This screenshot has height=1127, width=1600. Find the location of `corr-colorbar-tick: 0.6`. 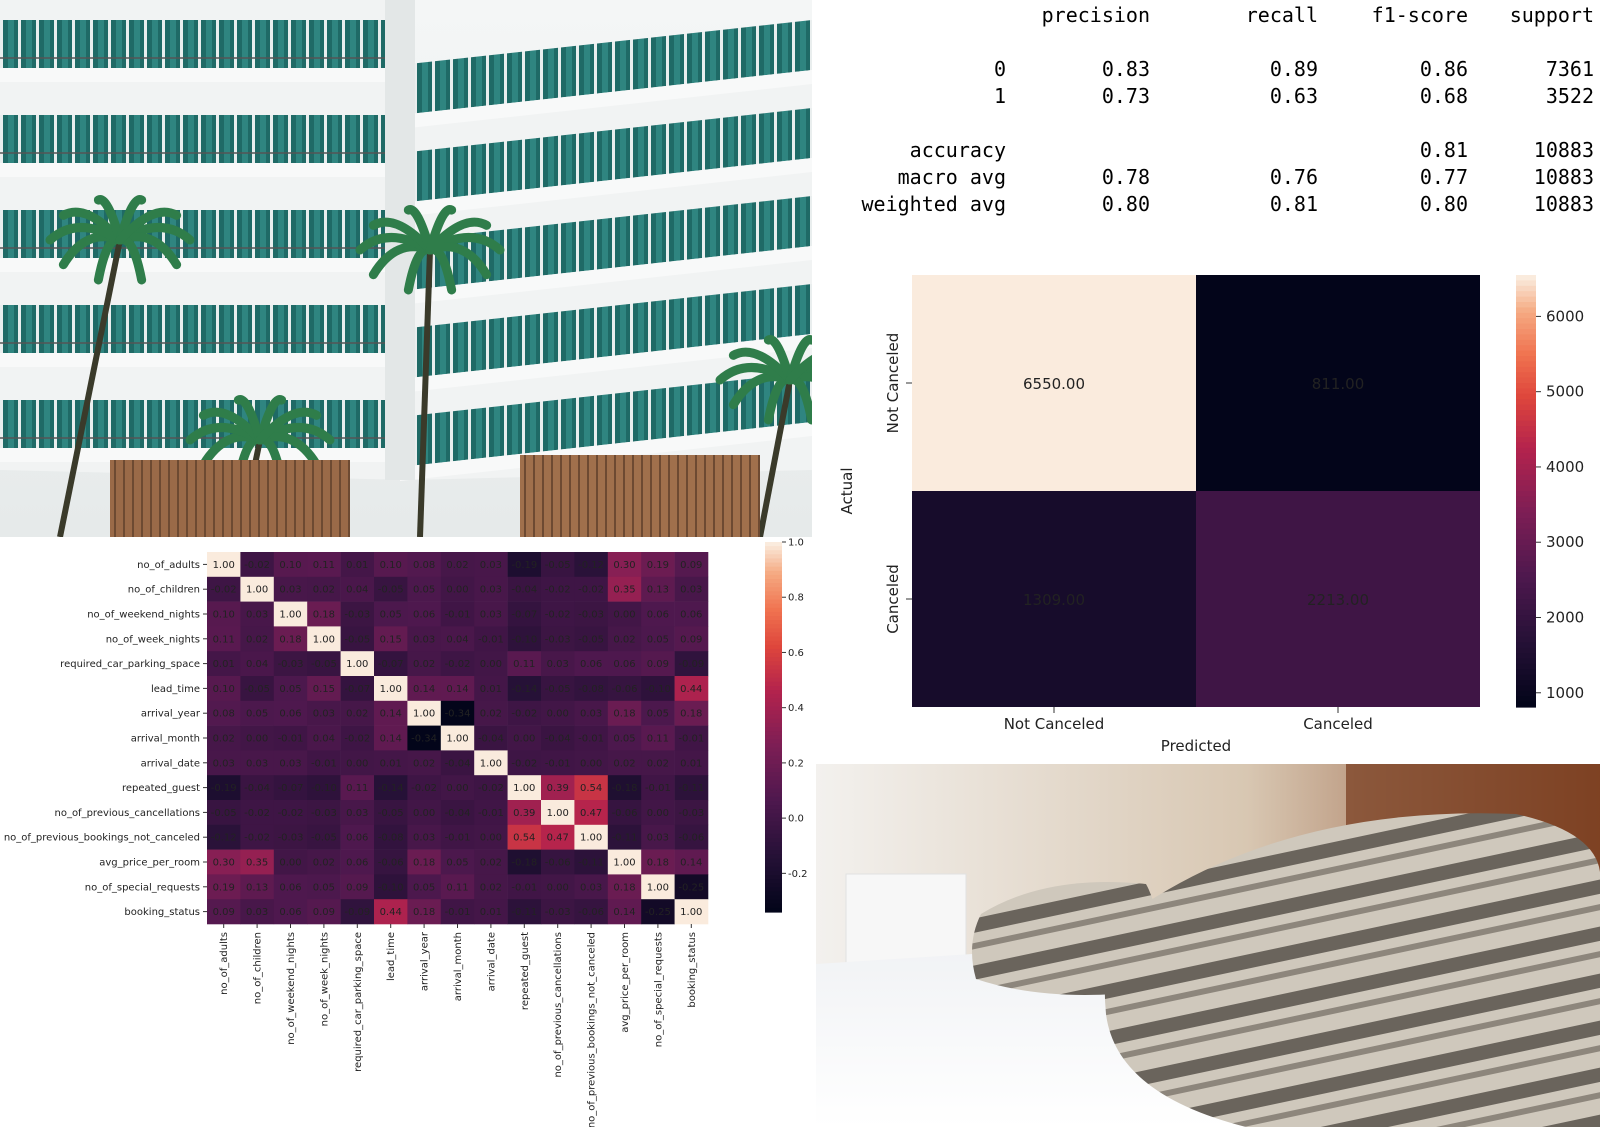

corr-colorbar-tick: 0.6 is located at coordinates (796, 653).